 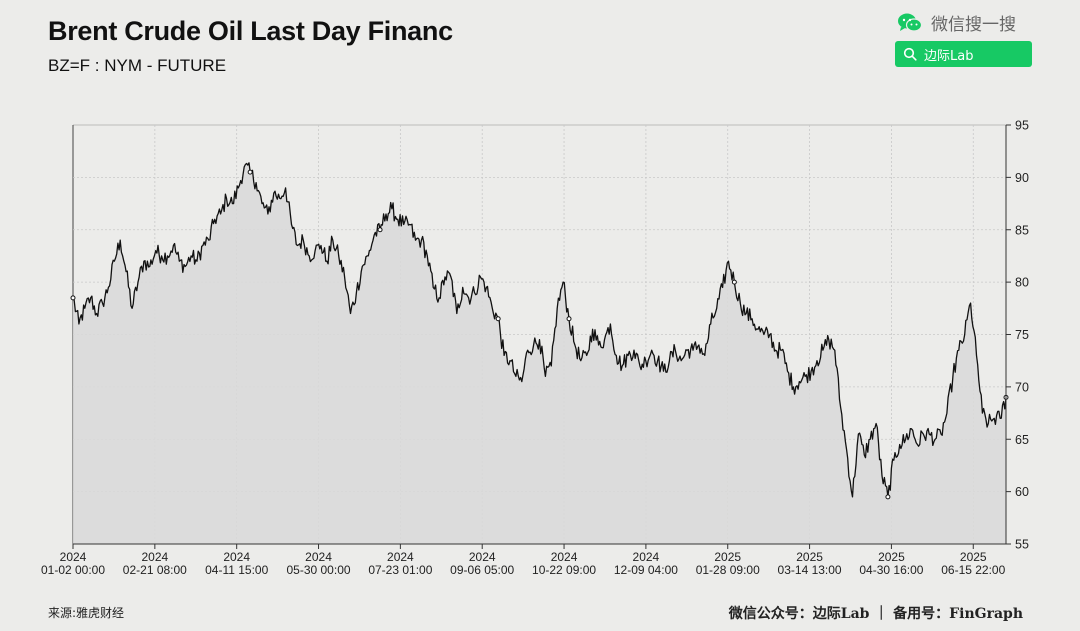 What do you see at coordinates (236, 570) in the screenshot?
I see `x-tick-label: 04-11 15:00` at bounding box center [236, 570].